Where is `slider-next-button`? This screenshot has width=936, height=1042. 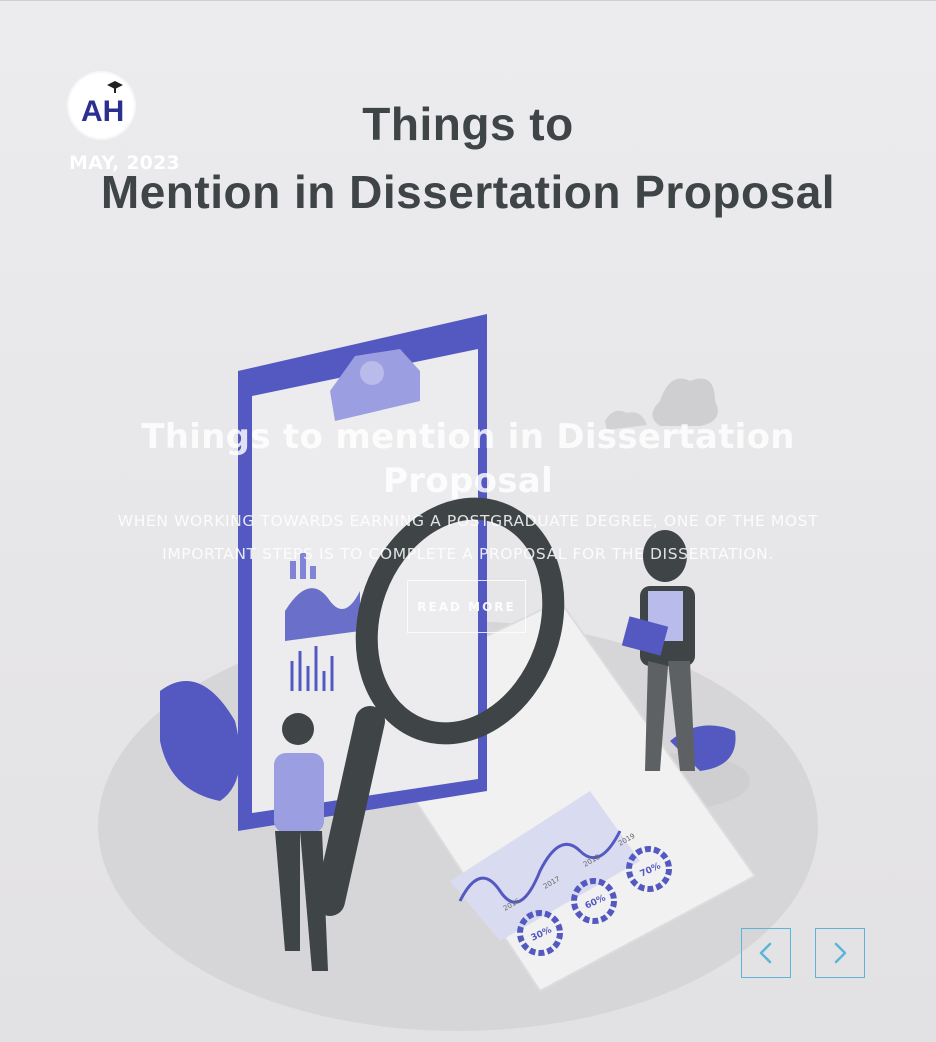
slider-next-button is located at coordinates (840, 953).